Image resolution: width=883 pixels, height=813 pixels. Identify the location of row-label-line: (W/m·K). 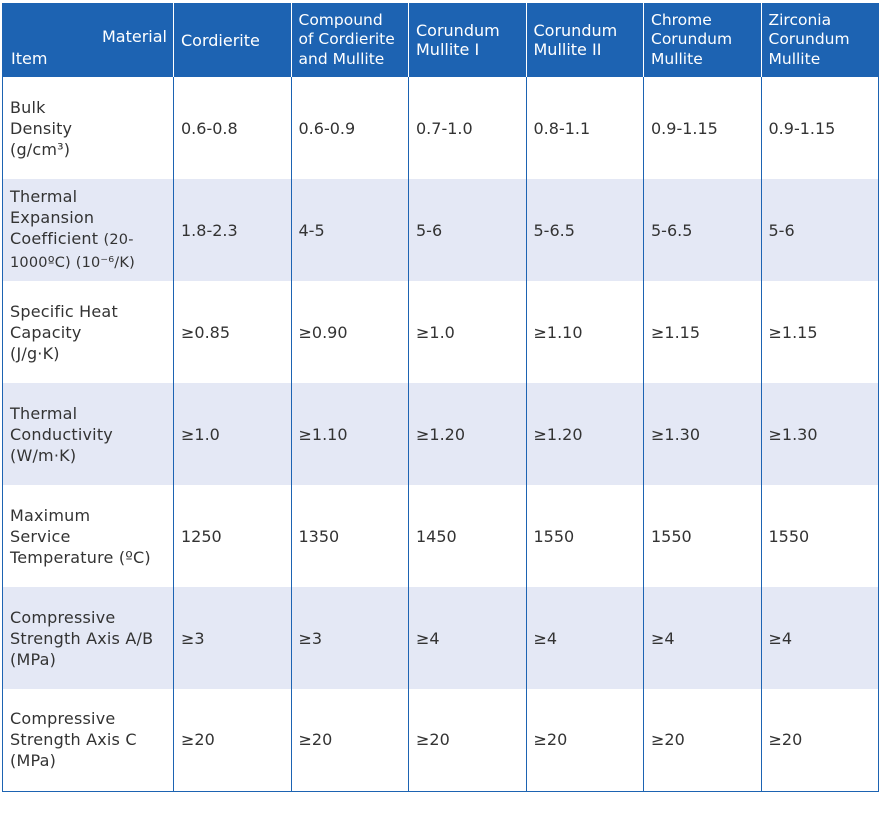
(43, 455).